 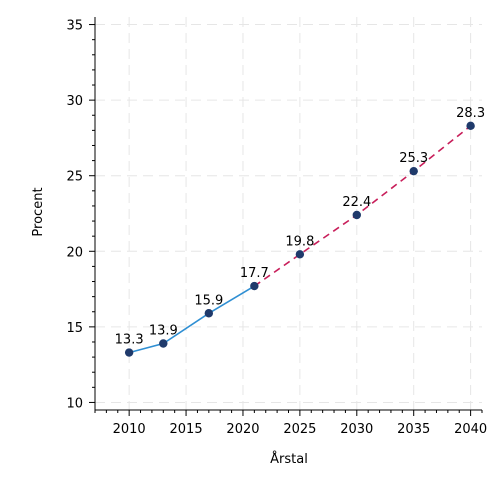 I want to click on y-tick-label: 25, so click(x=74, y=177).